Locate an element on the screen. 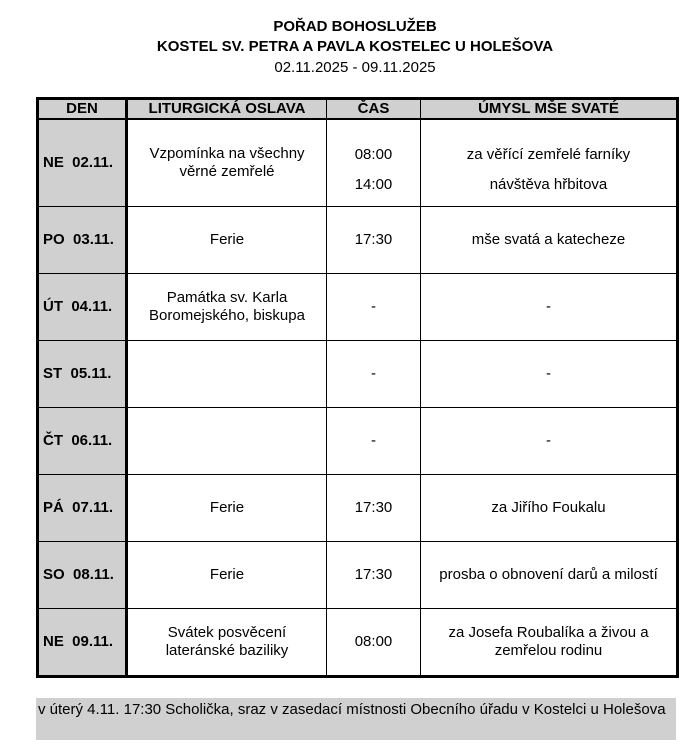  day-cell: SO 08.11. is located at coordinates (82, 575).